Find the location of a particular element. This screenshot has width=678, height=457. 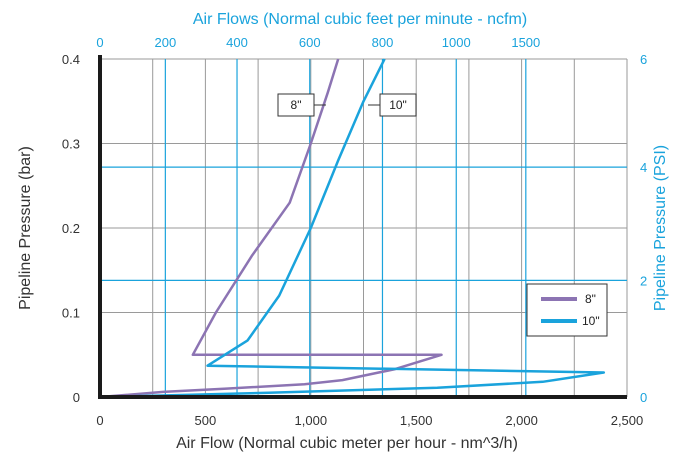

x2-tick-label: 1500 is located at coordinates (525, 42).